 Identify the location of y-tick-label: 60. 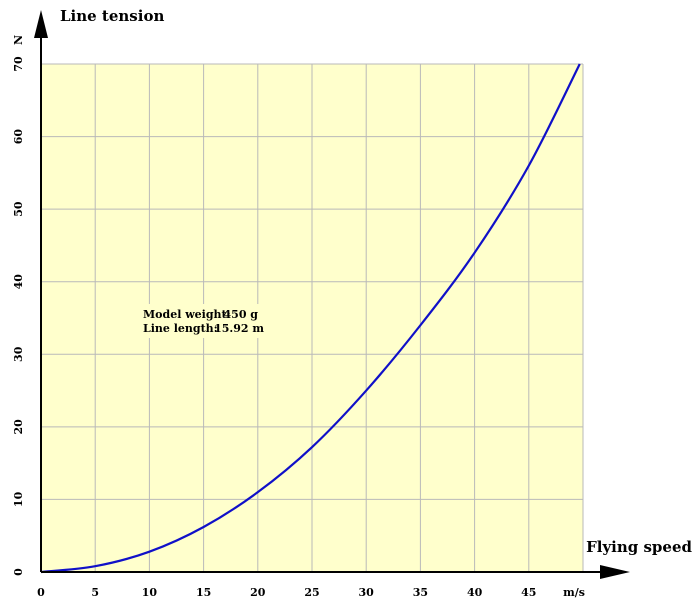
(18, 137).